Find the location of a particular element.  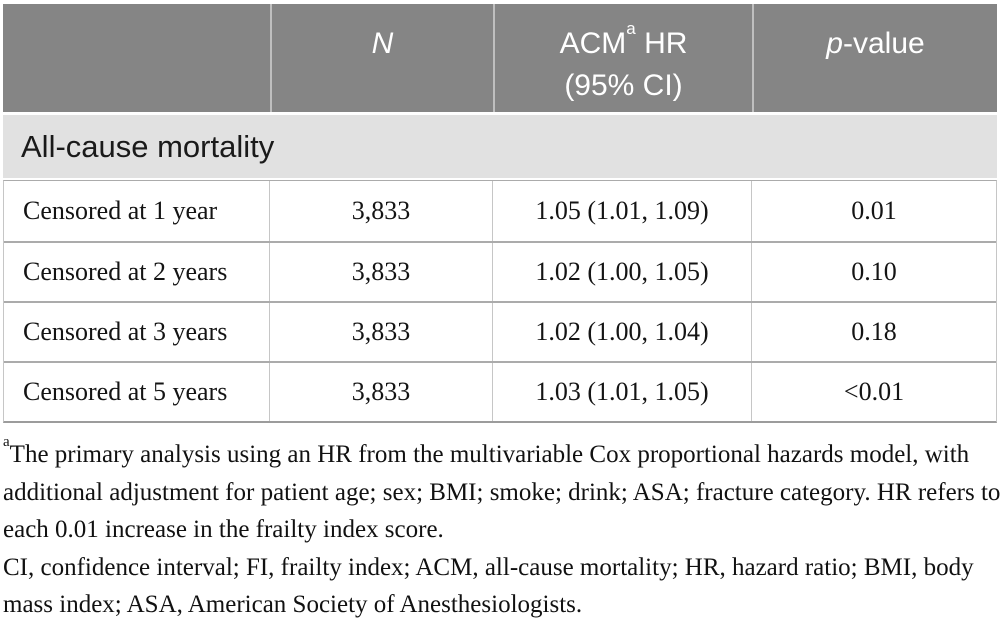

header-col-acm-hr: ACMa HR (95% CI) is located at coordinates (622, 58).